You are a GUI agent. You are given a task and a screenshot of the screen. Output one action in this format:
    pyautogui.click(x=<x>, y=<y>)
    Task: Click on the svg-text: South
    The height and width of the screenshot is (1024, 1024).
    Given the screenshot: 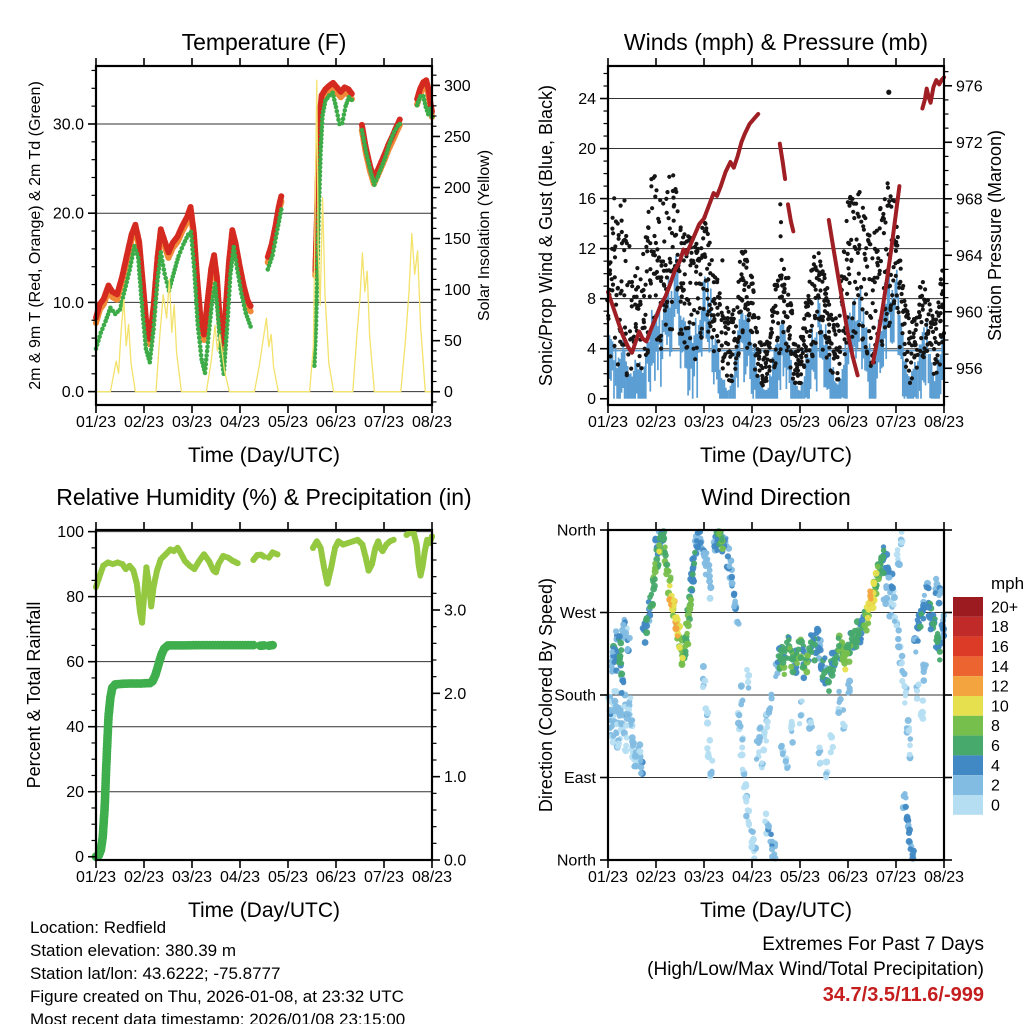 What is the action you would take?
    pyautogui.click(x=575, y=696)
    